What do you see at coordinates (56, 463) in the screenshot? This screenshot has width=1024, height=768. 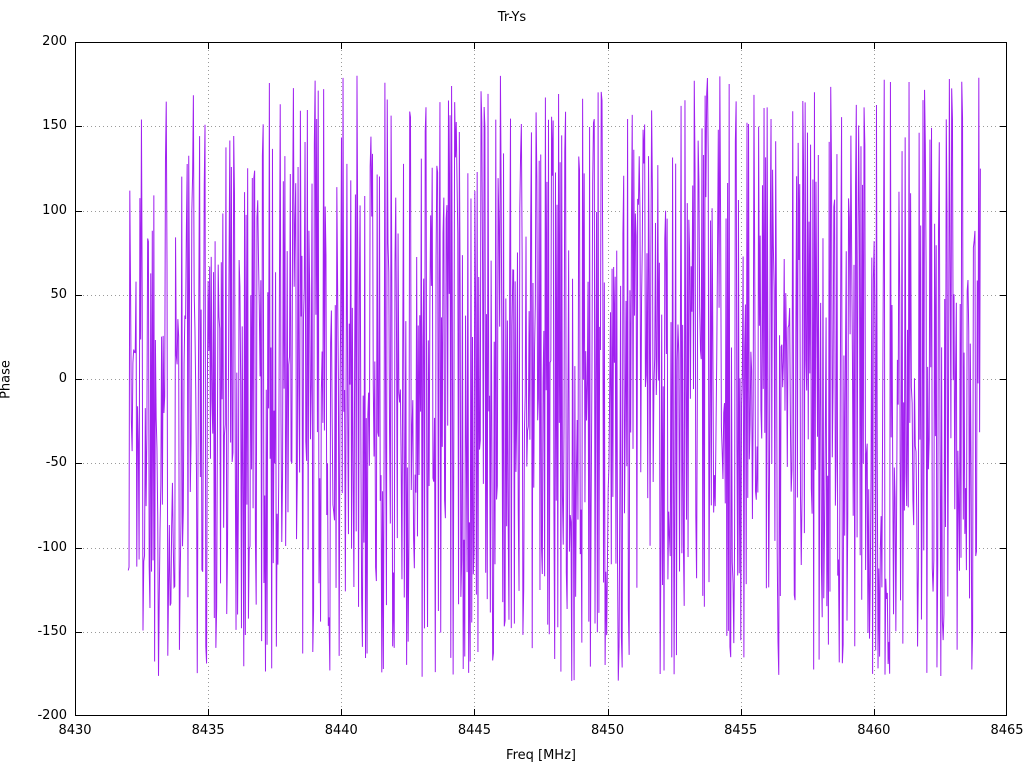 I see `y-tick-label: -50` at bounding box center [56, 463].